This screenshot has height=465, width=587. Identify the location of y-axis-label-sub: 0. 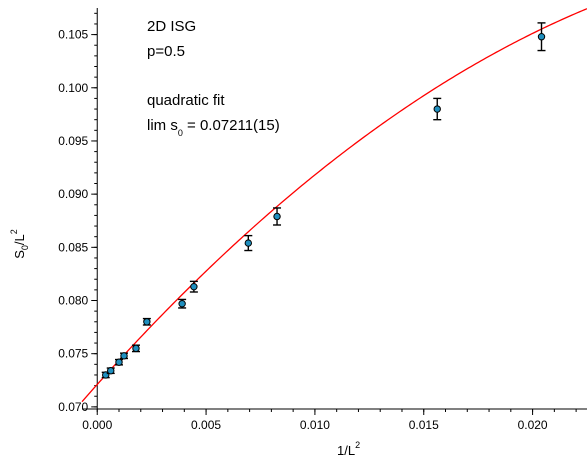
(25, 247).